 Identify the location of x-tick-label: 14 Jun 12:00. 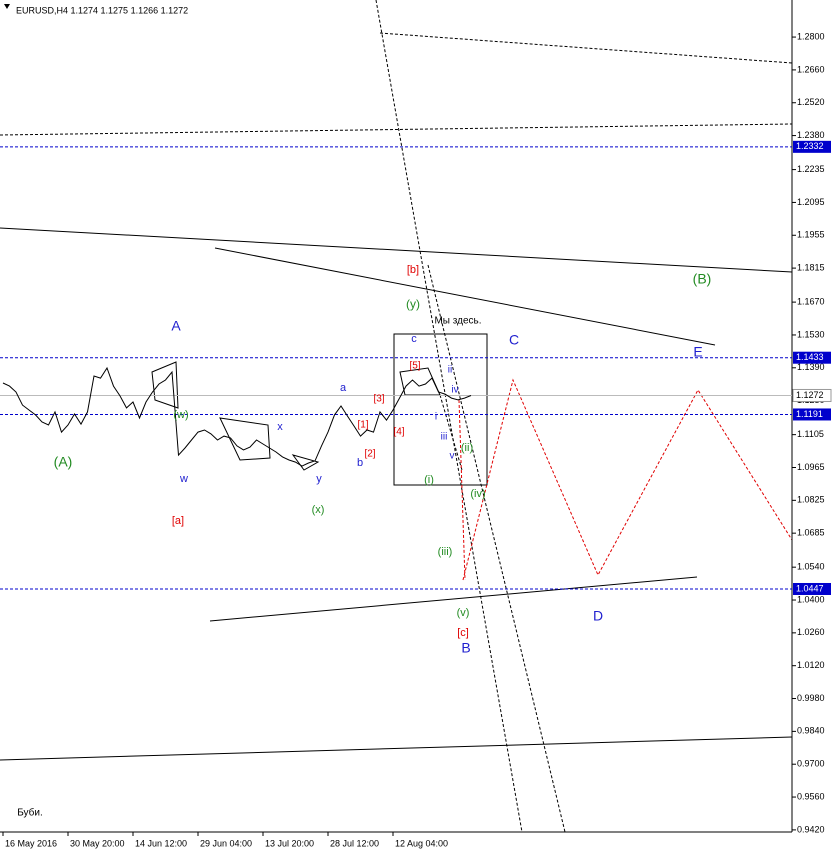
(161, 843).